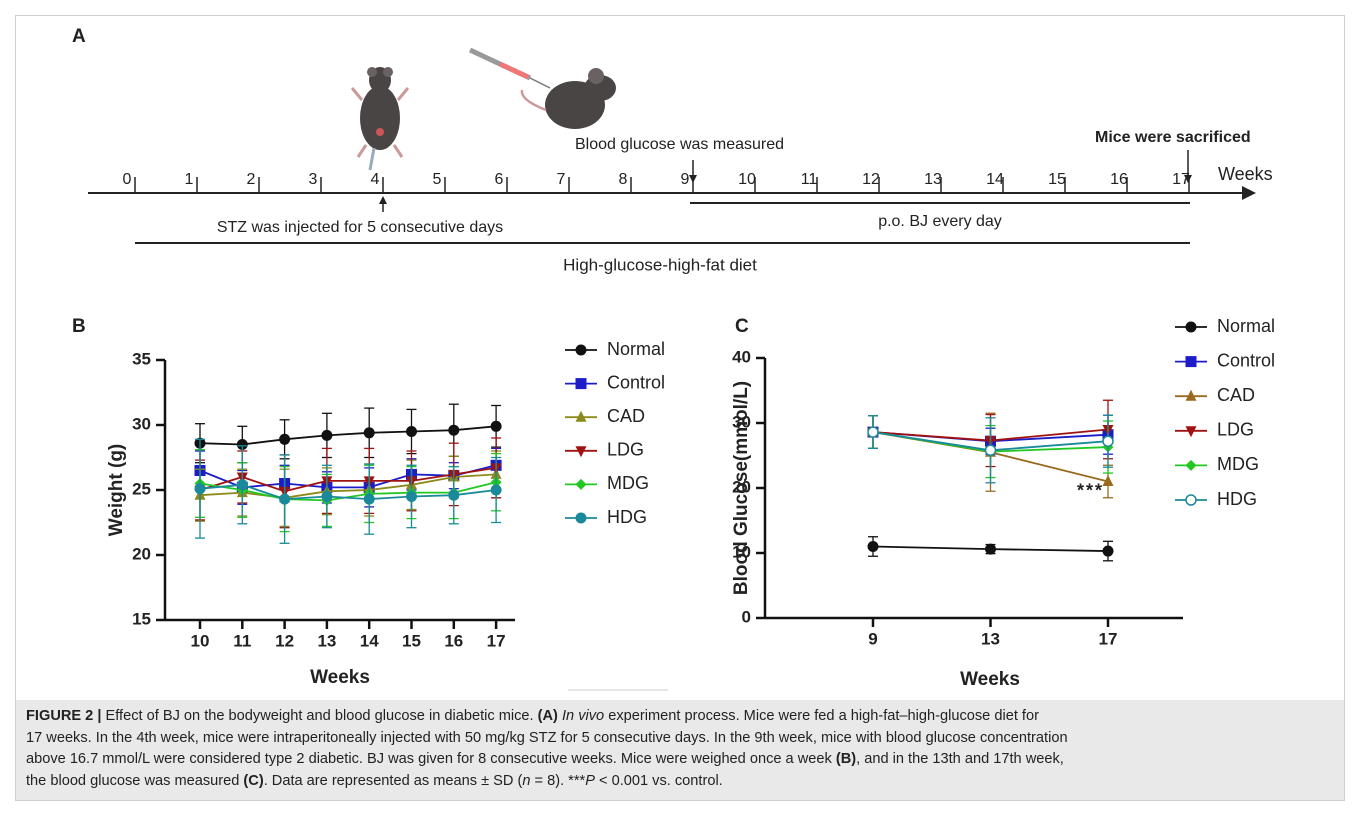  Describe the element at coordinates (437, 179) in the screenshot. I see `timeline-tick-label: 5` at that location.